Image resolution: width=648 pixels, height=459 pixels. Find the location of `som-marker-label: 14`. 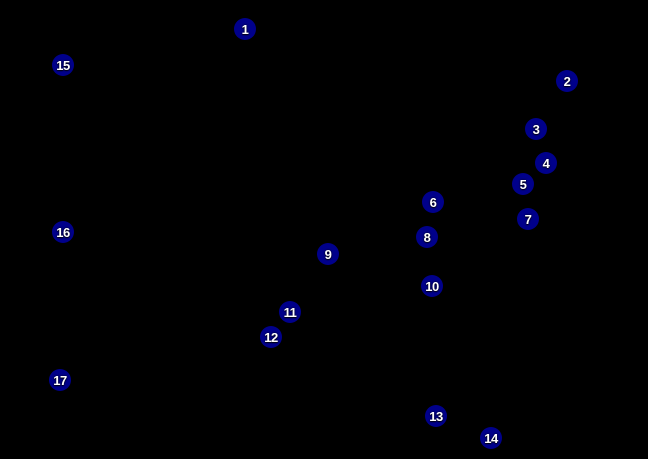

som-marker-label: 14 is located at coordinates (491, 438).